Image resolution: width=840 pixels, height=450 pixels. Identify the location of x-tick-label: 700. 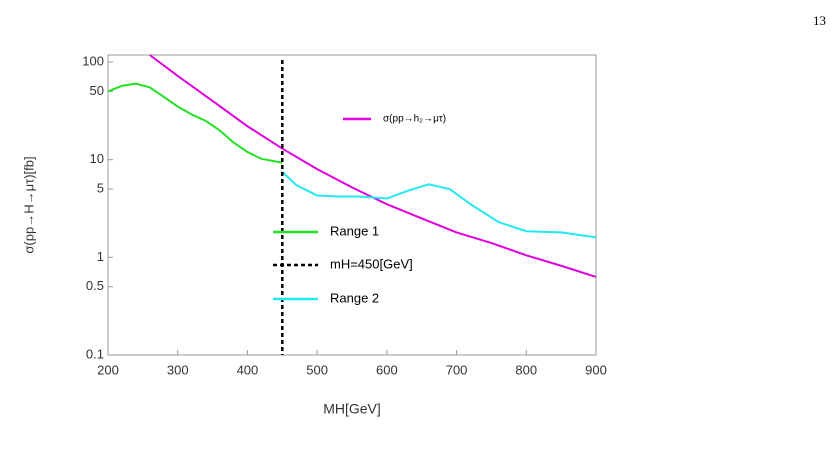
(457, 369).